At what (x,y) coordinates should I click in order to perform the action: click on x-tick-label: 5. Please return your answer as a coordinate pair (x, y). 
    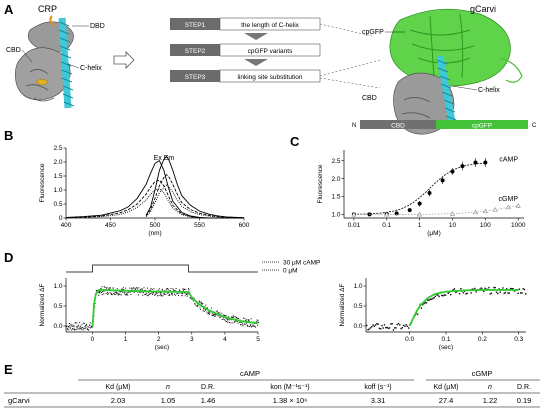
    Looking at the image, I should click on (258, 339).